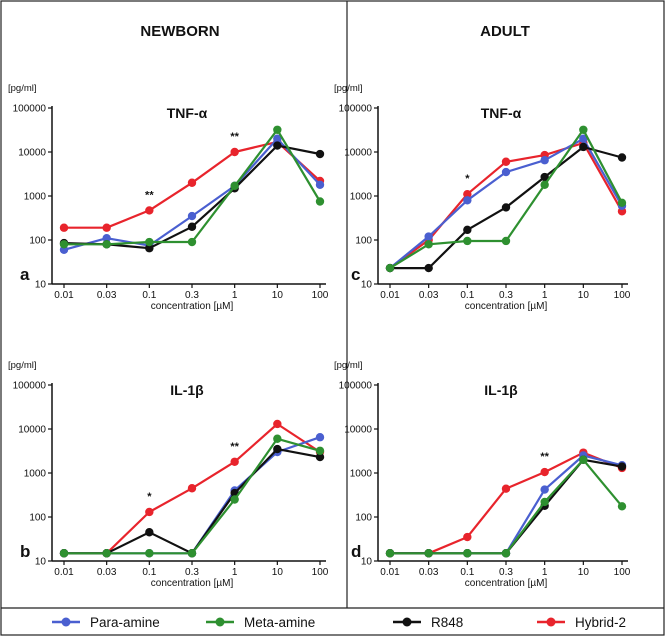  What do you see at coordinates (356, 386) in the screenshot?
I see `y-tick-label: 100000` at bounding box center [356, 386].